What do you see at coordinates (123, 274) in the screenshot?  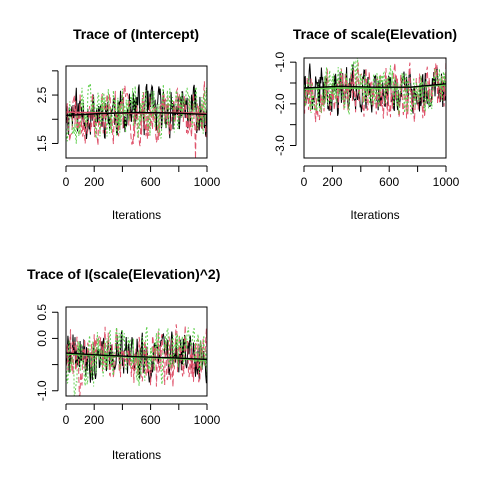 I see `chart-title: Trace of I(scale(Elevation)^2)` at bounding box center [123, 274].